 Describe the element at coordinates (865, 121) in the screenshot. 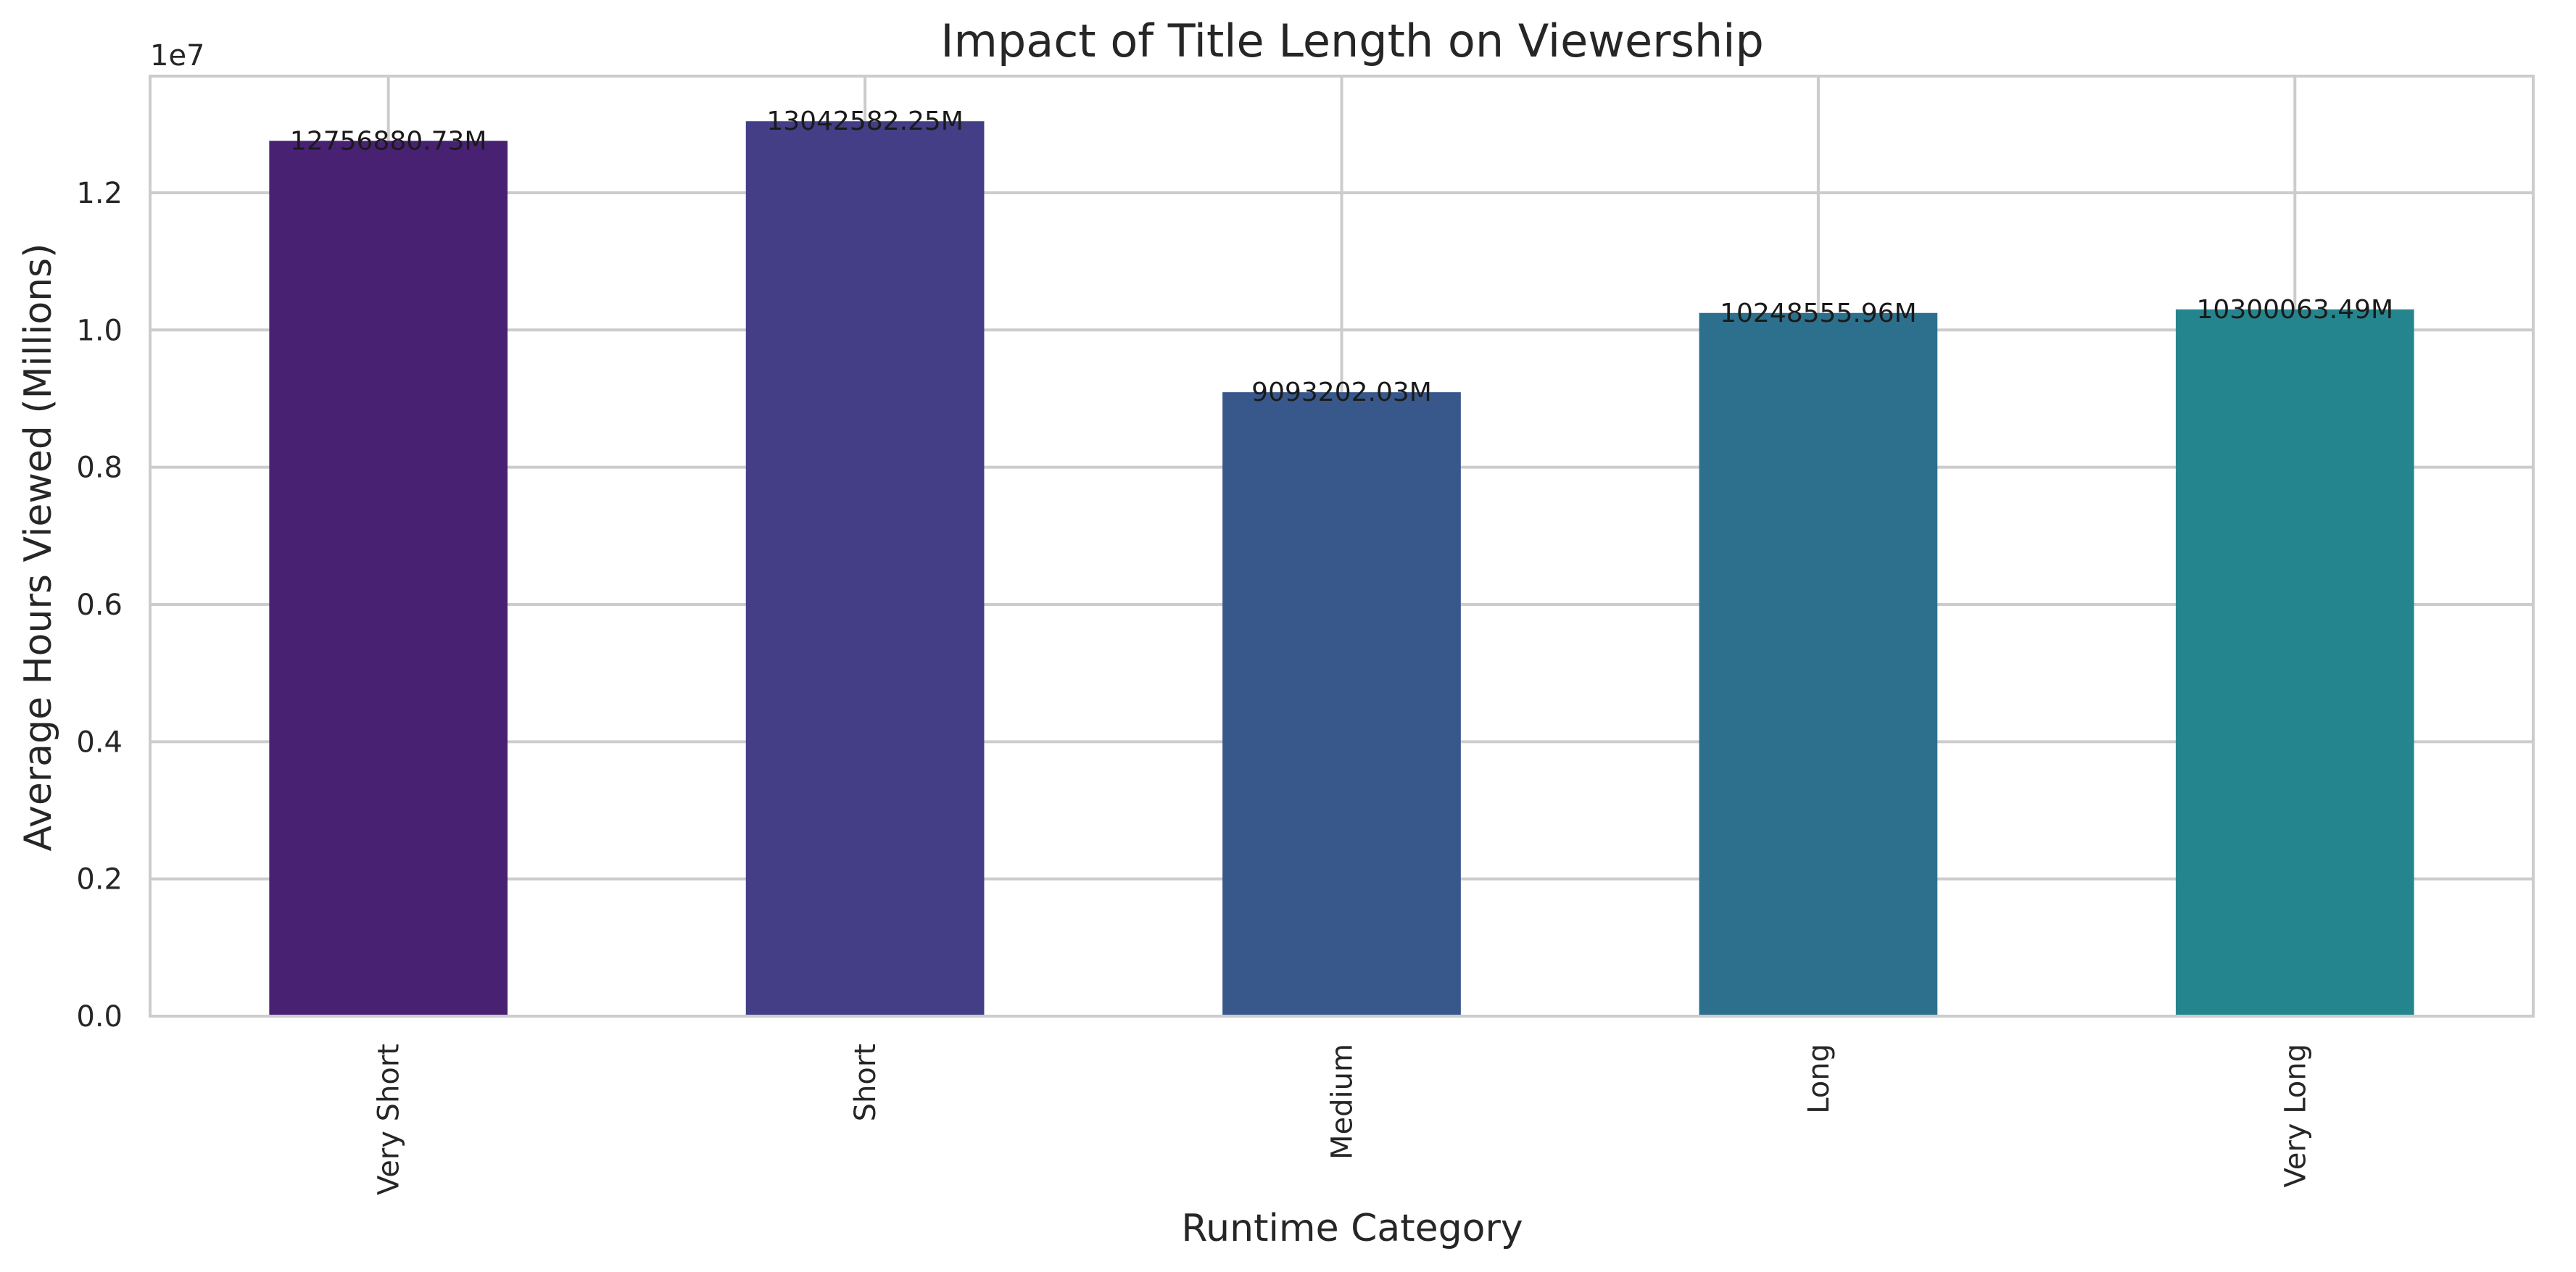

I see `bar-data-label: 13042582.25M` at that location.